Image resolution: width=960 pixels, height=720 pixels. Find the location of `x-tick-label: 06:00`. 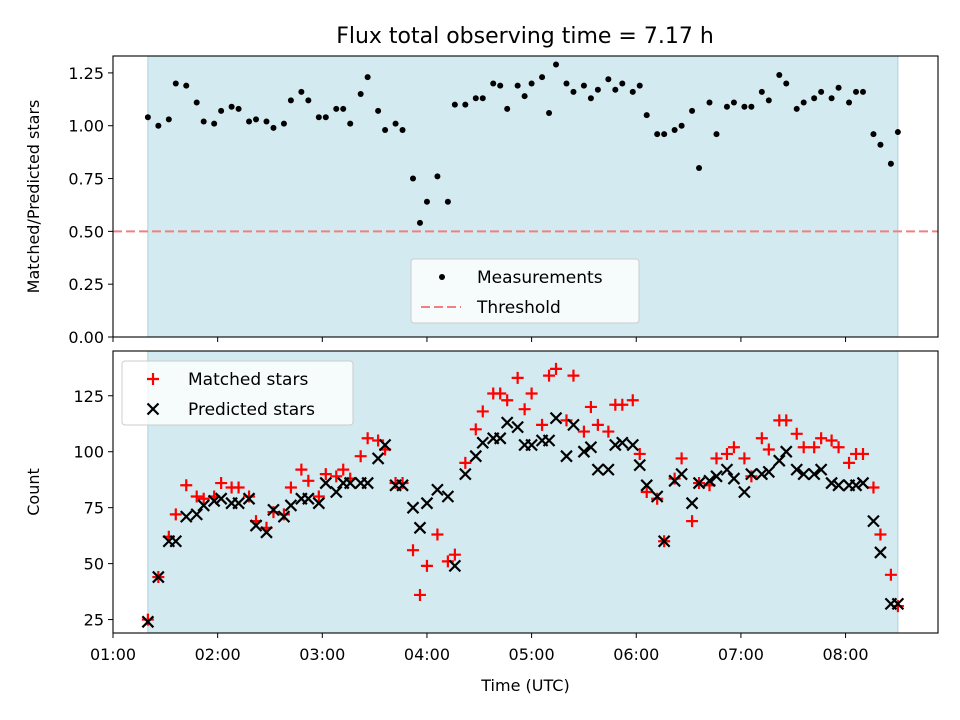

x-tick-label: 06:00 is located at coordinates (636, 654).